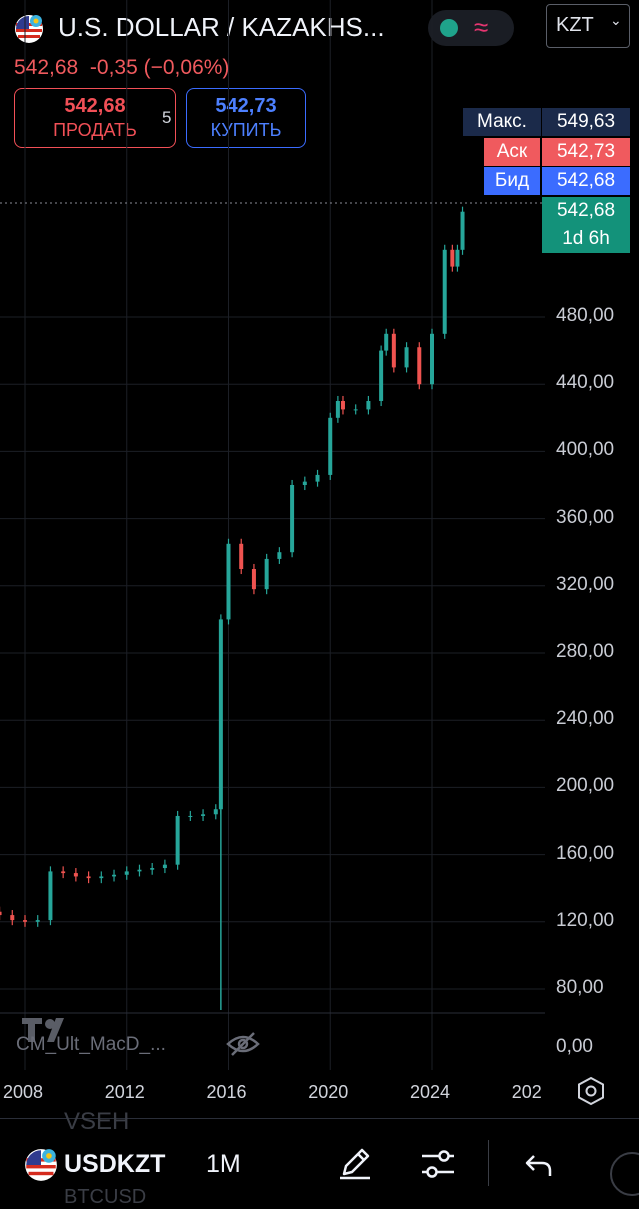  I want to click on max-tag-label: Макс., so click(502, 122).